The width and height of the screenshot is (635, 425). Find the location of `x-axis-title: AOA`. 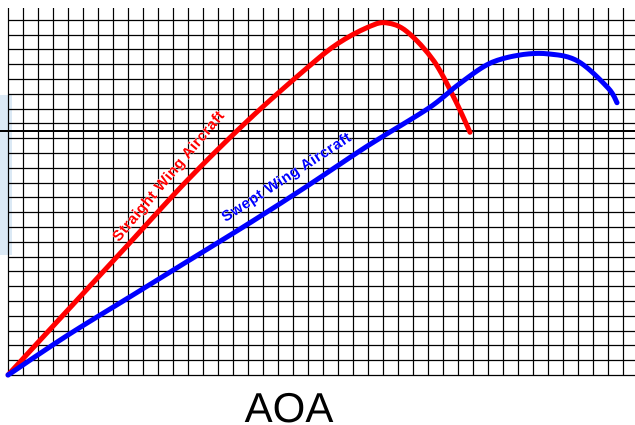

x-axis-title: AOA is located at coordinates (289, 404).